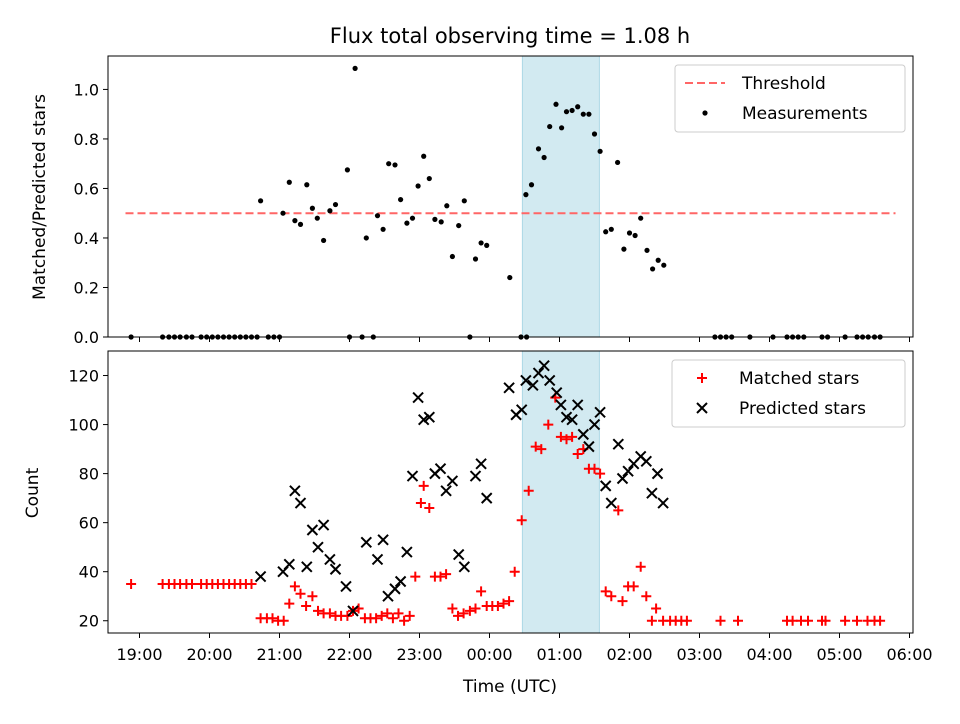  What do you see at coordinates (33, 492) in the screenshot?
I see `bottom-y-axis-label: Count` at bounding box center [33, 492].